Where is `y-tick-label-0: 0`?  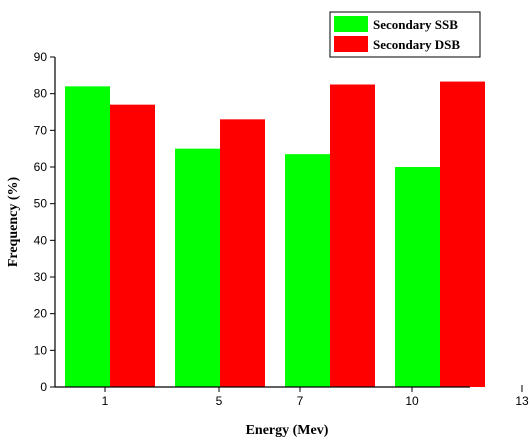
y-tick-label-0: 0 is located at coordinates (43, 387).